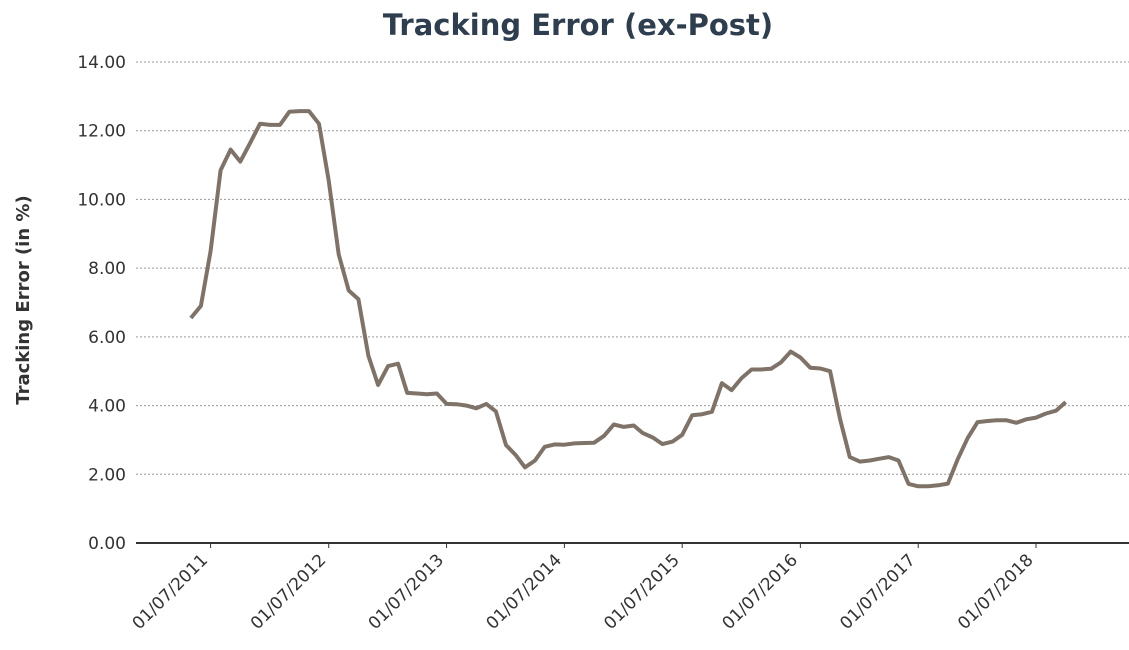 This screenshot has width=1129, height=650. I want to click on y-tick-label: 12.00, so click(101, 132).